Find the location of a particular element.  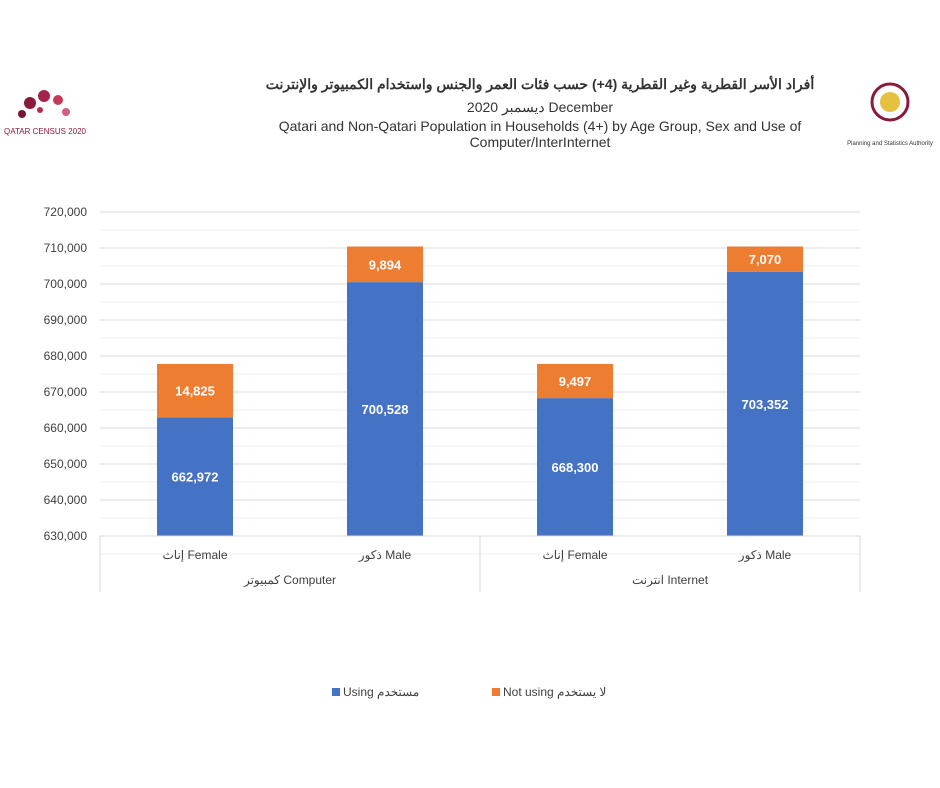

data-label: 9,497 is located at coordinates (575, 381).